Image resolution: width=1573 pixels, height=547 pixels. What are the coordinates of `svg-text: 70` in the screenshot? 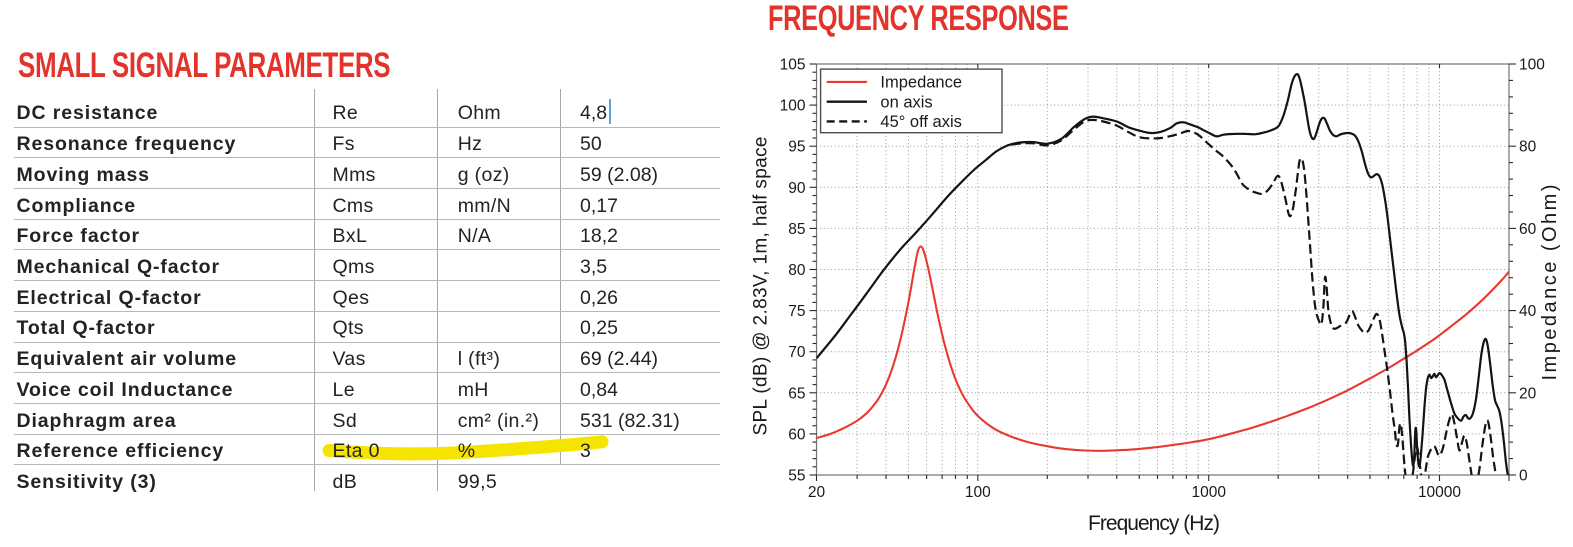 It's located at (797, 352).